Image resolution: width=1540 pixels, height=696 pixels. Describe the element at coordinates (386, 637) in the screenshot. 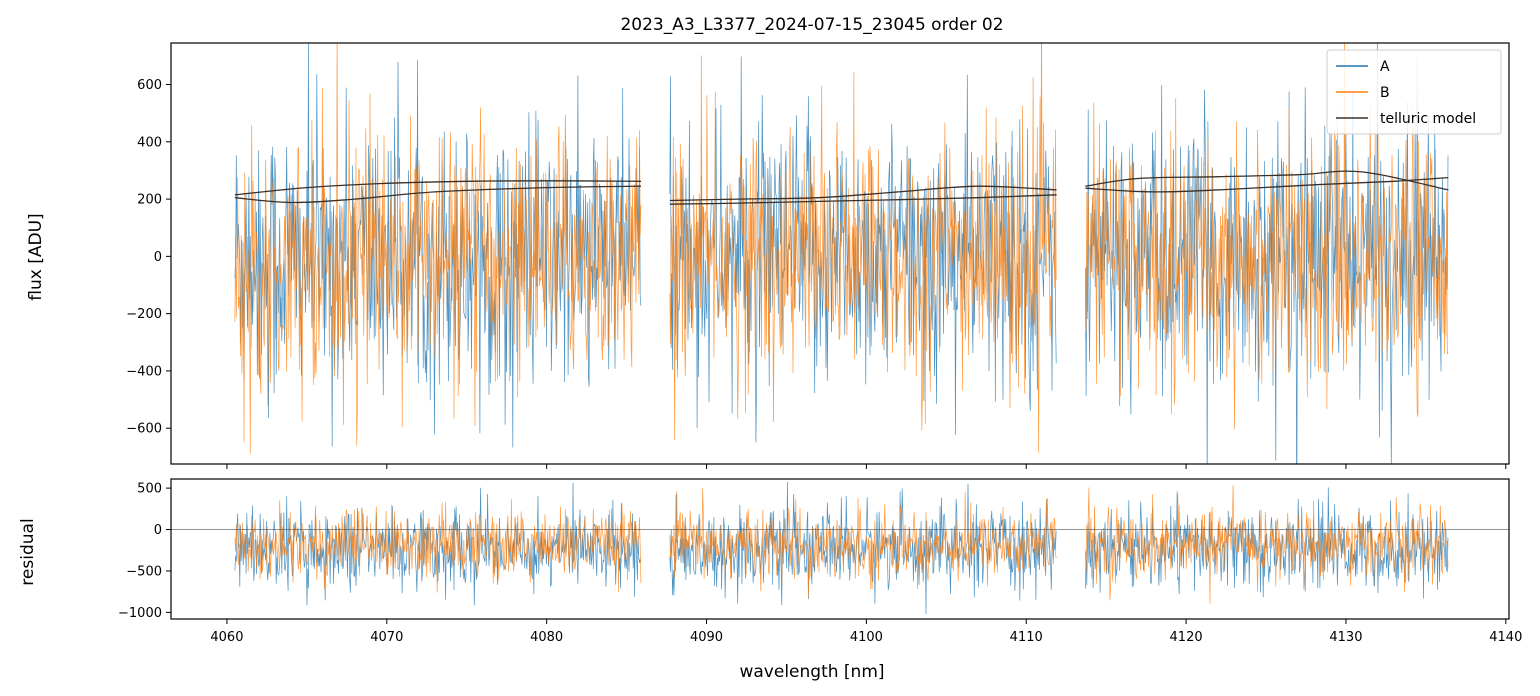

I see `x-tick-label: 4070` at that location.